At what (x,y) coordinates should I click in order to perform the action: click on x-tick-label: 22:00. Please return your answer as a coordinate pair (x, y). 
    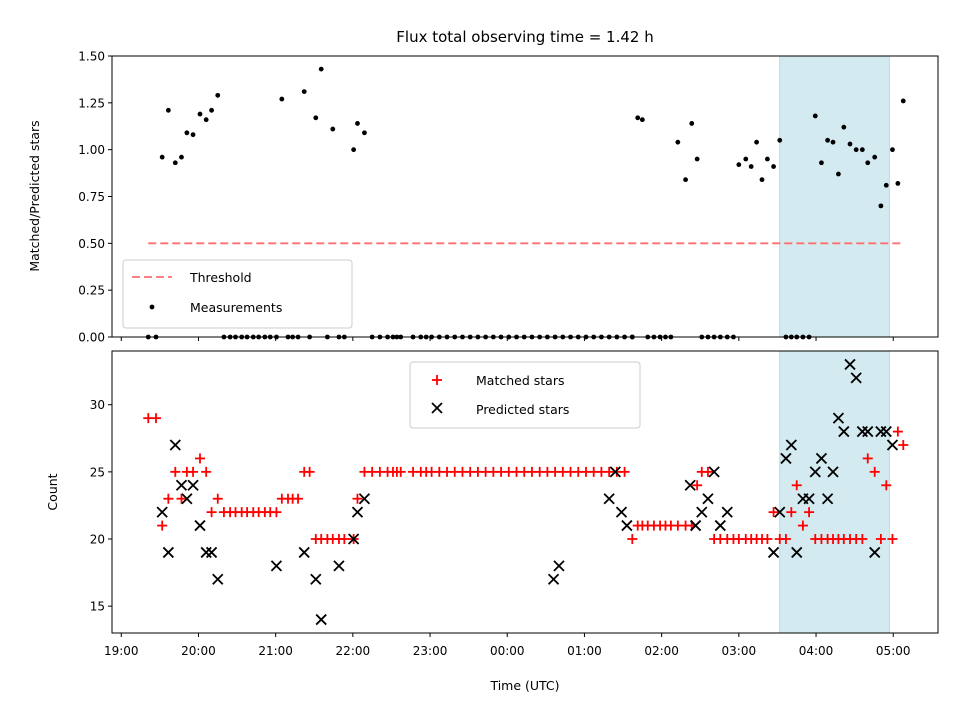
    Looking at the image, I should click on (353, 651).